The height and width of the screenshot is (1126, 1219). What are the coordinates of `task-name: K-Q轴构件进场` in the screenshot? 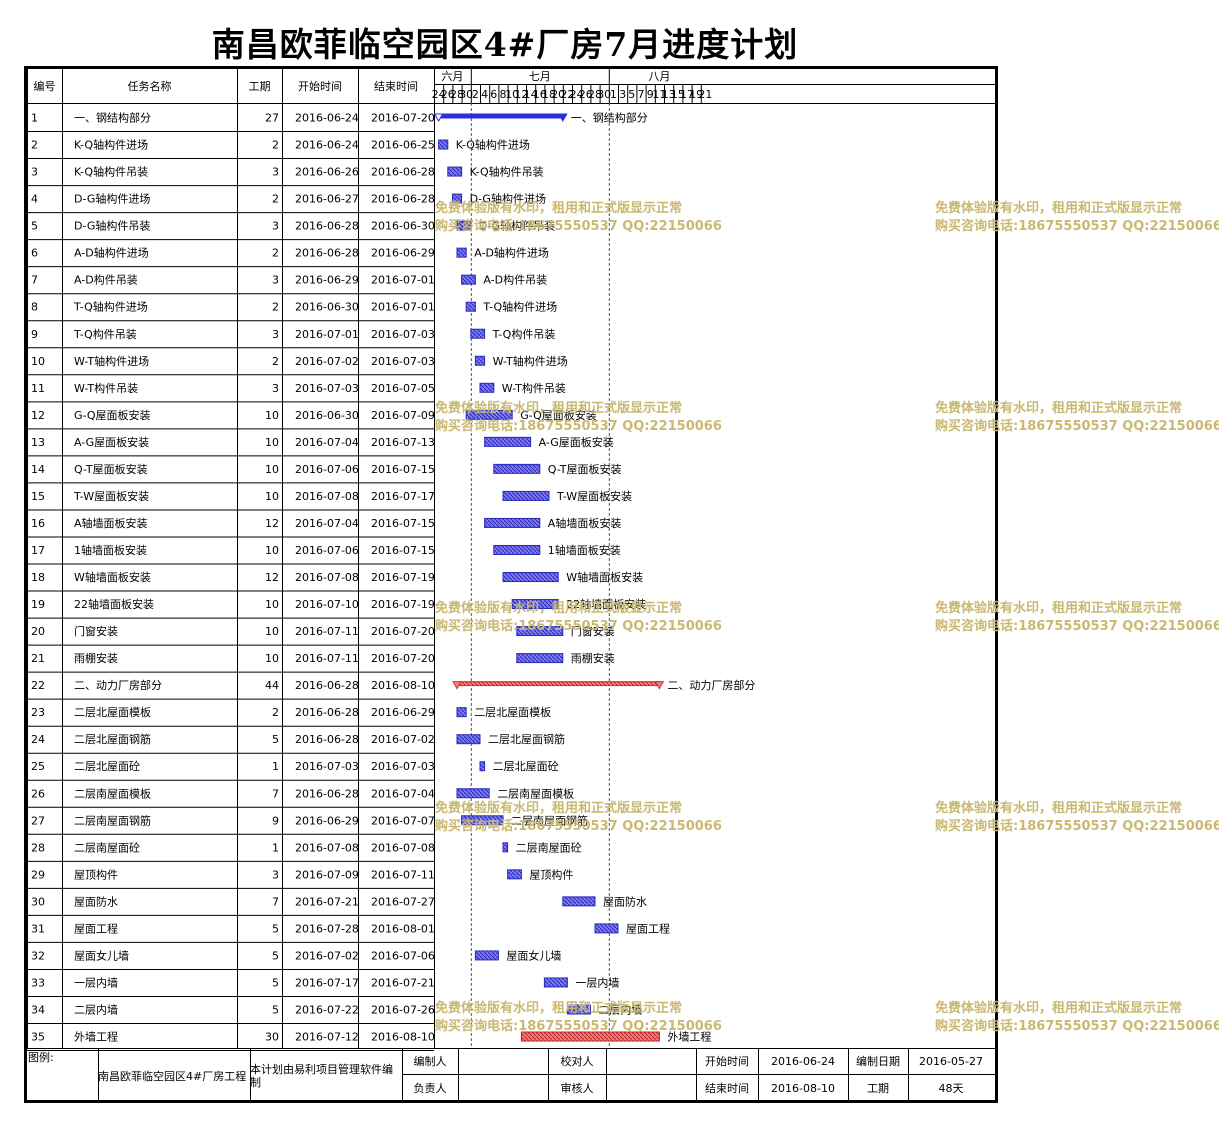 It's located at (111, 145).